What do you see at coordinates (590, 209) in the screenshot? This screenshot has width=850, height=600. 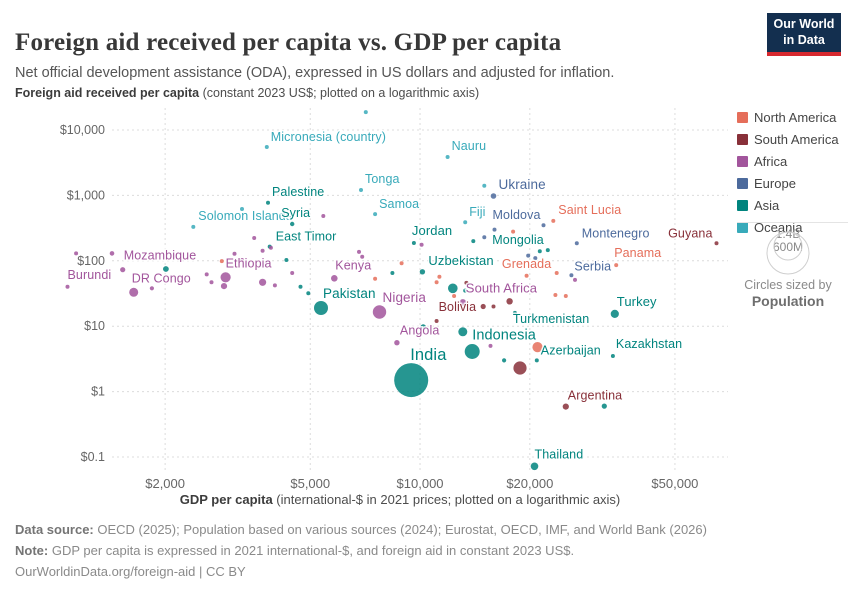 I see `country-label: Saint Lucia` at bounding box center [590, 209].